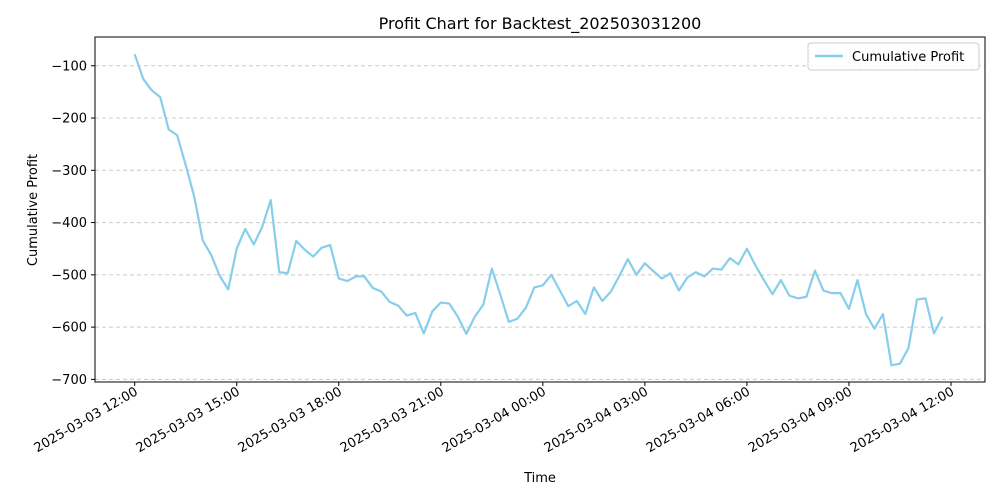  Describe the element at coordinates (540, 24) in the screenshot. I see `chart-title: Profit Chart for Backtest_202503031200` at that location.